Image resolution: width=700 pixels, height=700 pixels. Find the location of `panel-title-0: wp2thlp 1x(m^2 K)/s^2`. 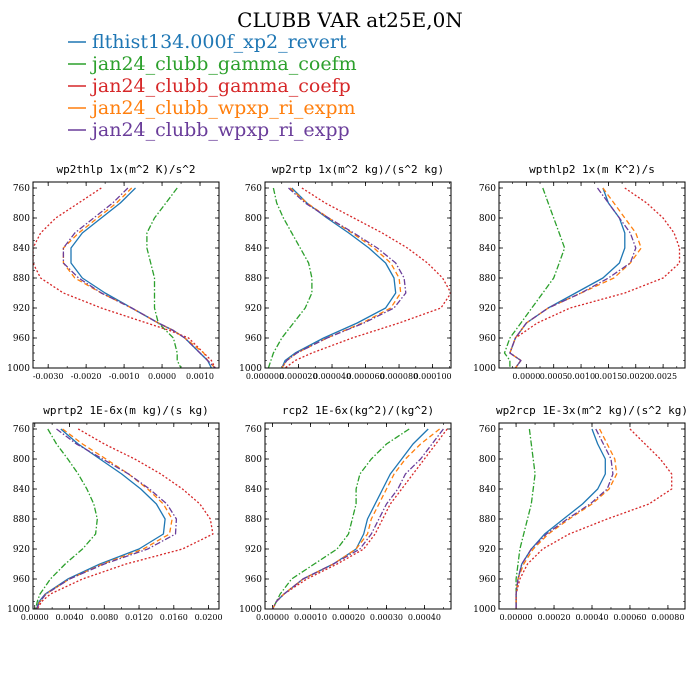

panel-title-0: wp2thlp 1x(m^2 K)/s^2 is located at coordinates (125, 169).